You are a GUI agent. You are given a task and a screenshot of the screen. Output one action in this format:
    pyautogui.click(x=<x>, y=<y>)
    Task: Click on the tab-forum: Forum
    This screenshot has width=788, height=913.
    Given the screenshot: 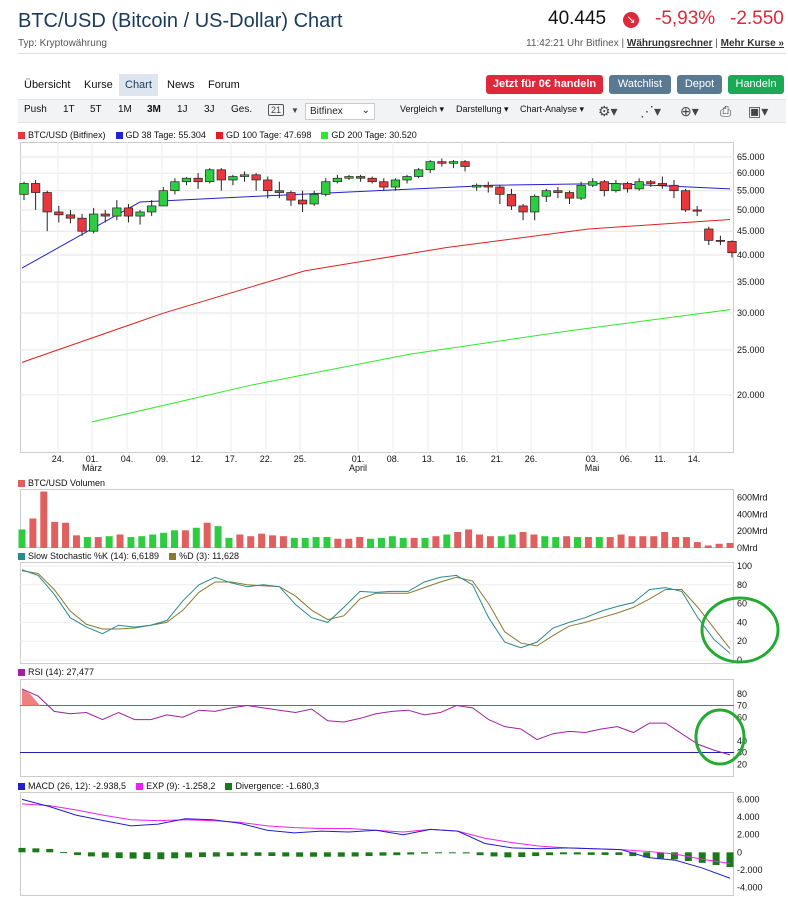 What is the action you would take?
    pyautogui.click(x=224, y=85)
    